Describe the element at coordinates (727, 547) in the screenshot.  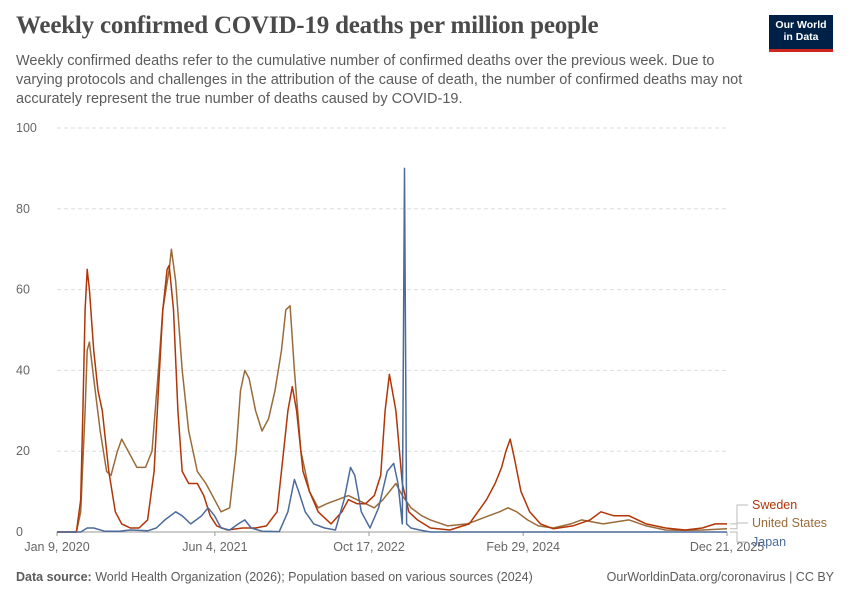
I see `x-tick-label: Dec 21, 2025` at that location.